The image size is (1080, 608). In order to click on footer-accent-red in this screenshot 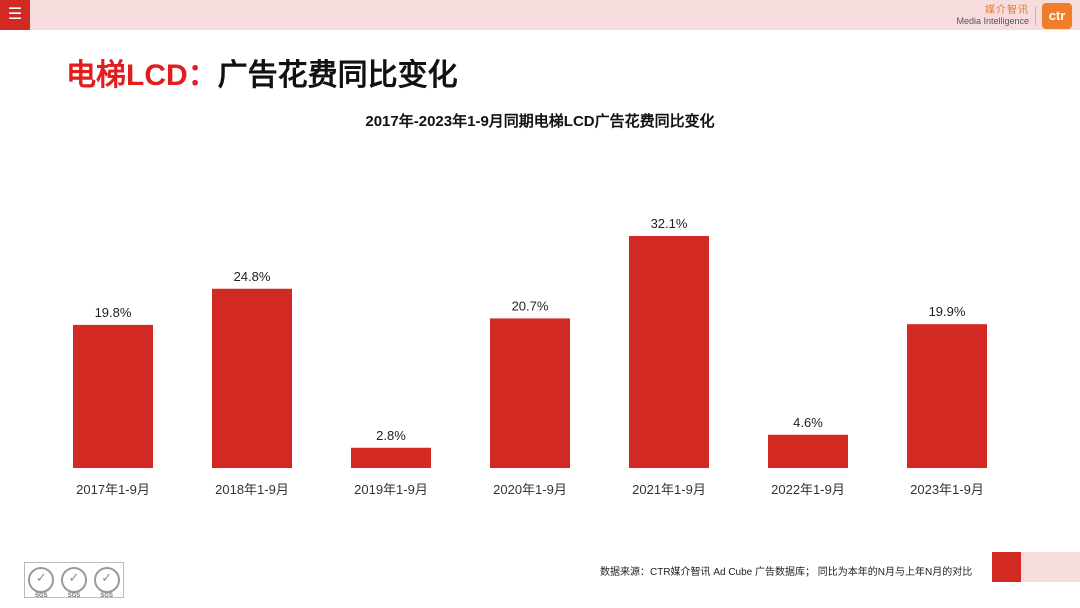, I will do `click(1006, 567)`.